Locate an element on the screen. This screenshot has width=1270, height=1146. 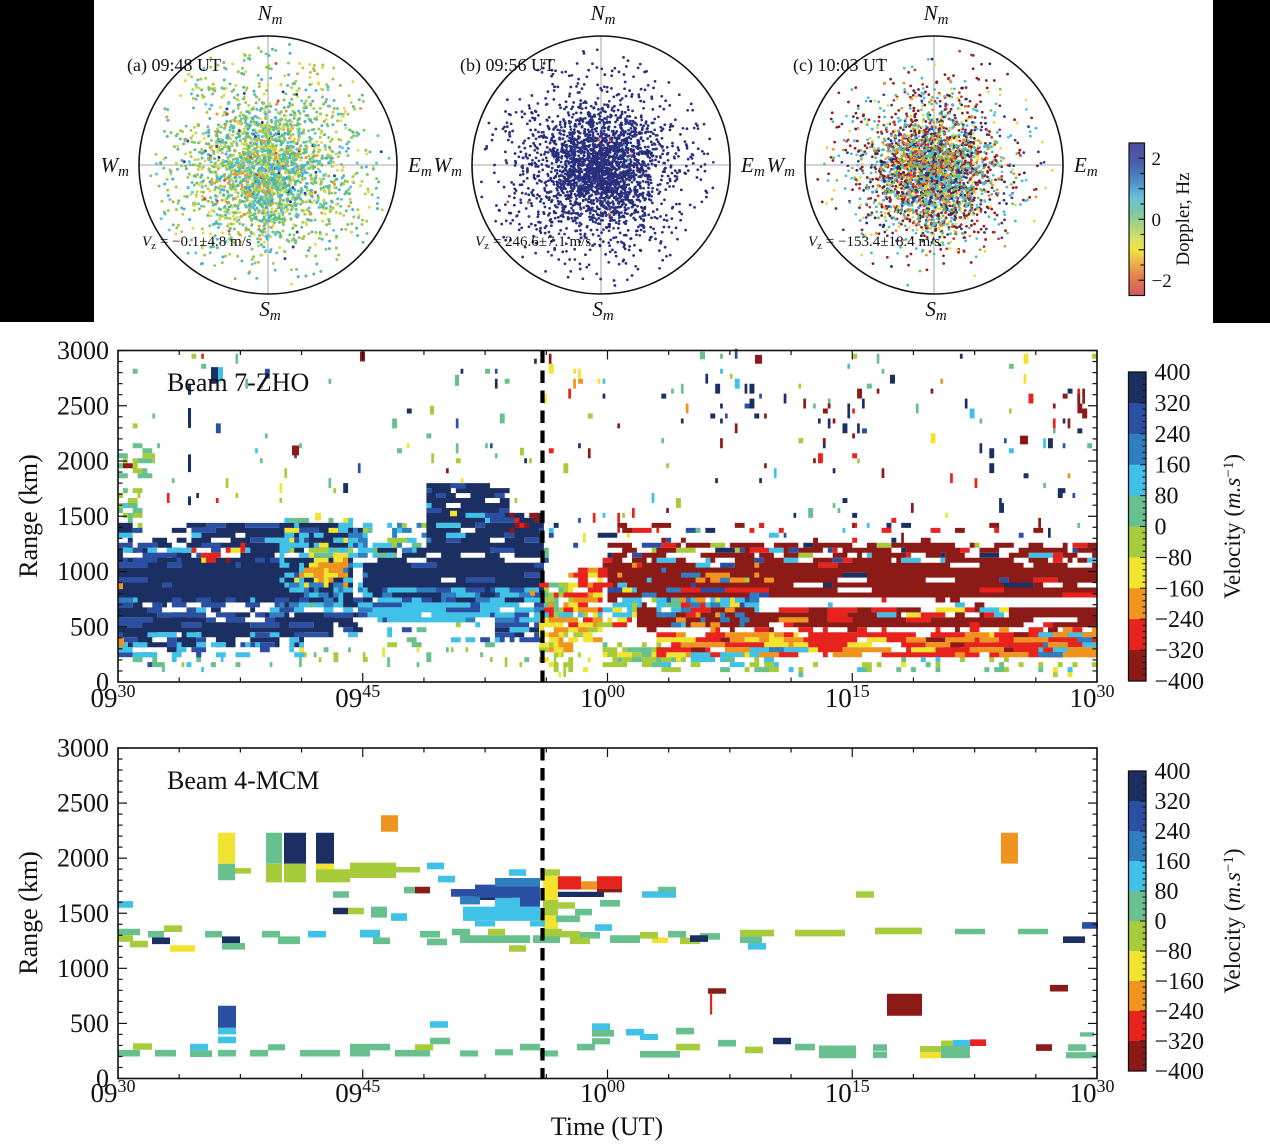
svg-text: (c) 10:03 UT is located at coordinates (840, 65).